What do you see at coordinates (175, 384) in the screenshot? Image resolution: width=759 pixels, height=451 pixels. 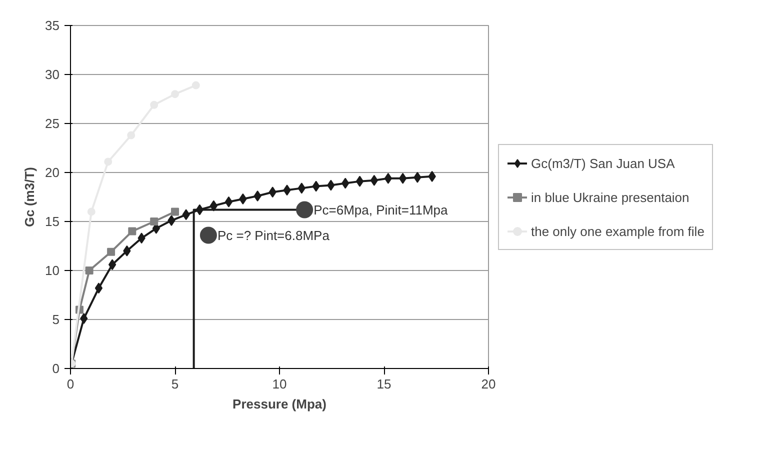 I see `x-tick-label: 5` at bounding box center [175, 384].